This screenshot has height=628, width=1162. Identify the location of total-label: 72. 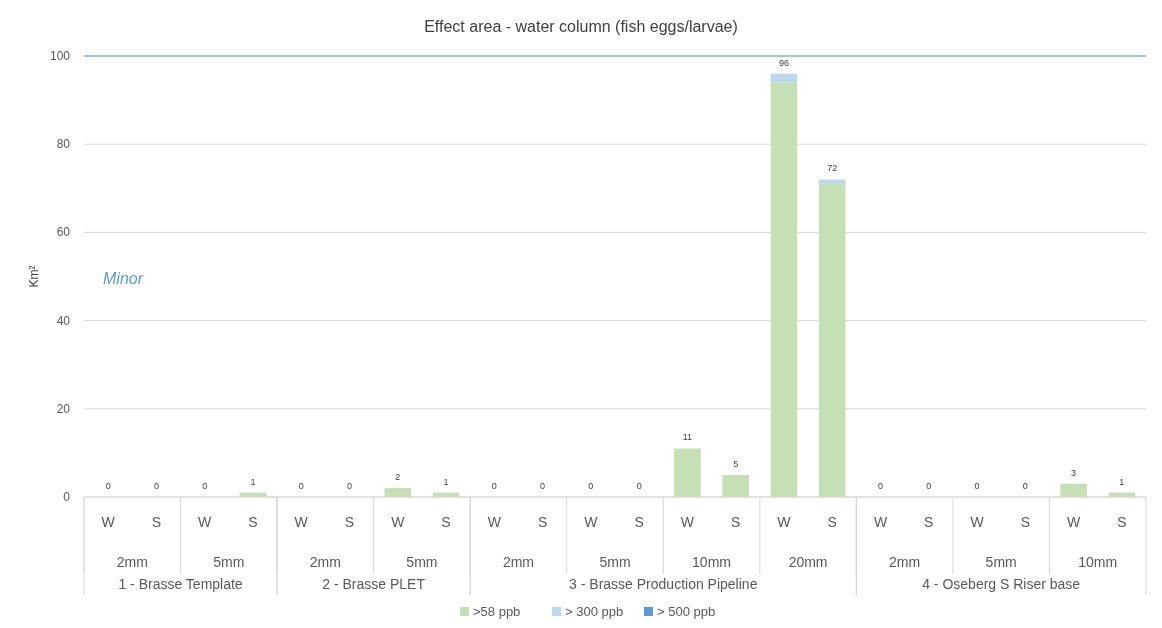
(832, 168).